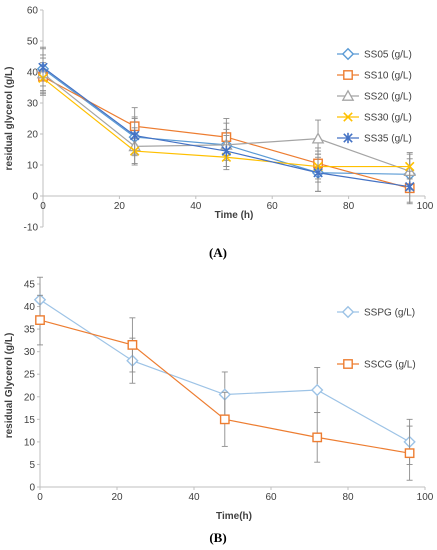  What do you see at coordinates (388, 118) in the screenshot?
I see `chart-a-legend-label: SS30 (g/L)` at bounding box center [388, 118].